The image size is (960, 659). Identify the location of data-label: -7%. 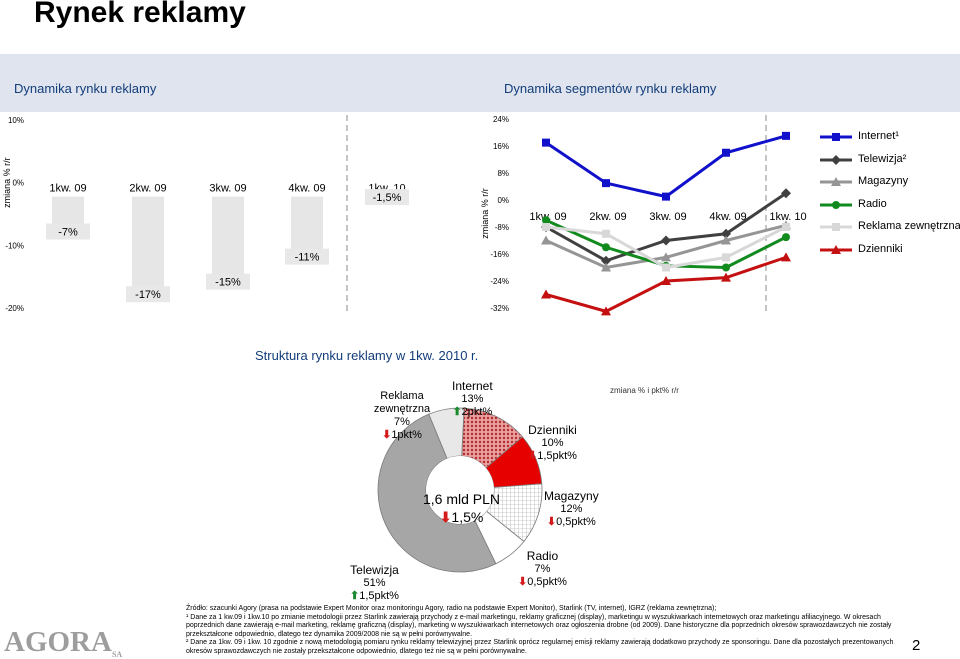
(68, 233).